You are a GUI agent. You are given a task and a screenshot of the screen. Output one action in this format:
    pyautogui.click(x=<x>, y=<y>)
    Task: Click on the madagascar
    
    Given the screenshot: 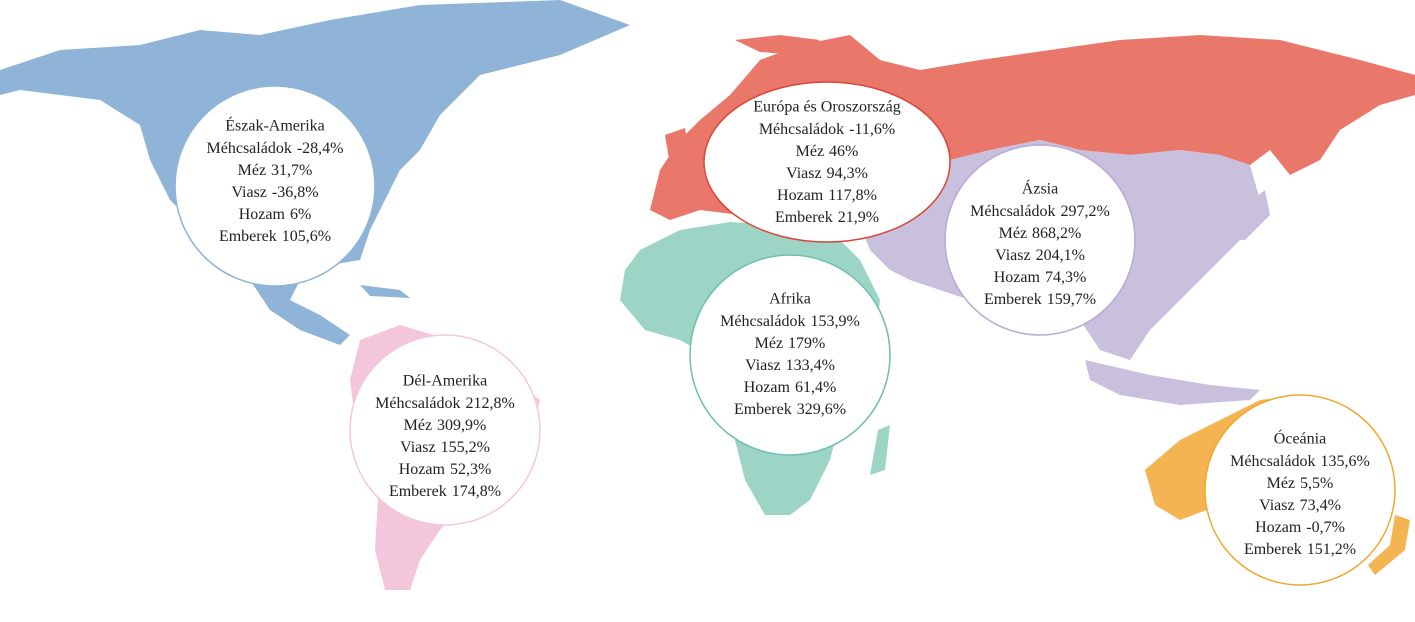 What is the action you would take?
    pyautogui.click(x=880, y=450)
    